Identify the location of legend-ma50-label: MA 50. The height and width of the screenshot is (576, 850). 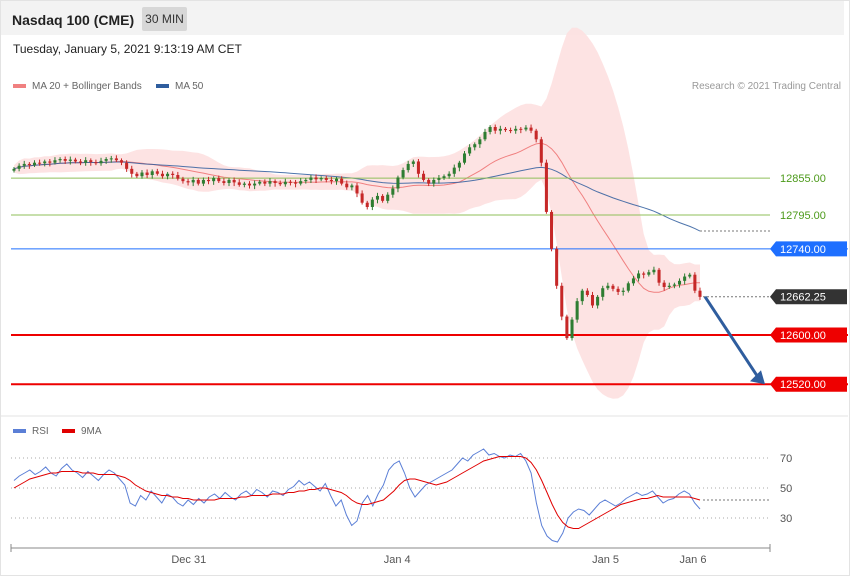
(189, 86).